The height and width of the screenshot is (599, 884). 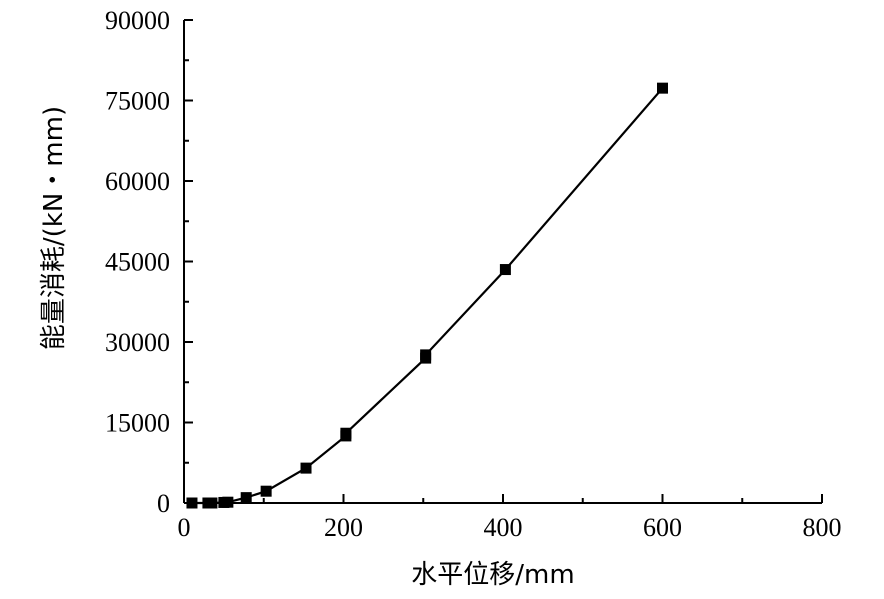 What do you see at coordinates (503, 527) in the screenshot?
I see `x-tick-label: 400` at bounding box center [503, 527].